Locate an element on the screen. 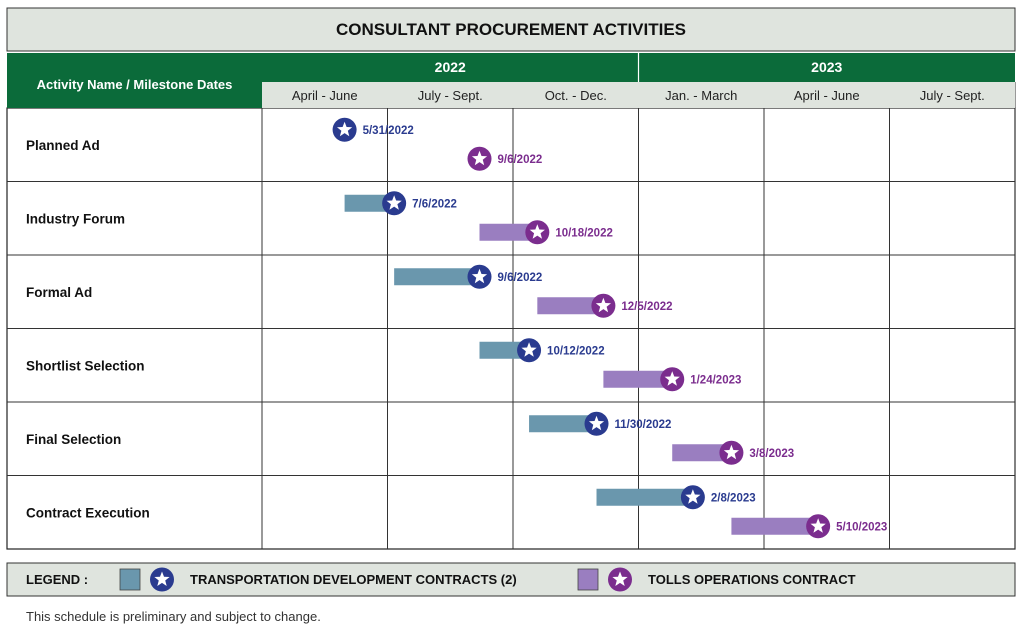 Image resolution: width=1024 pixels, height=629 pixels. chart-title: CONSULTANT PROCUREMENT ACTIVITIES is located at coordinates (511, 29).